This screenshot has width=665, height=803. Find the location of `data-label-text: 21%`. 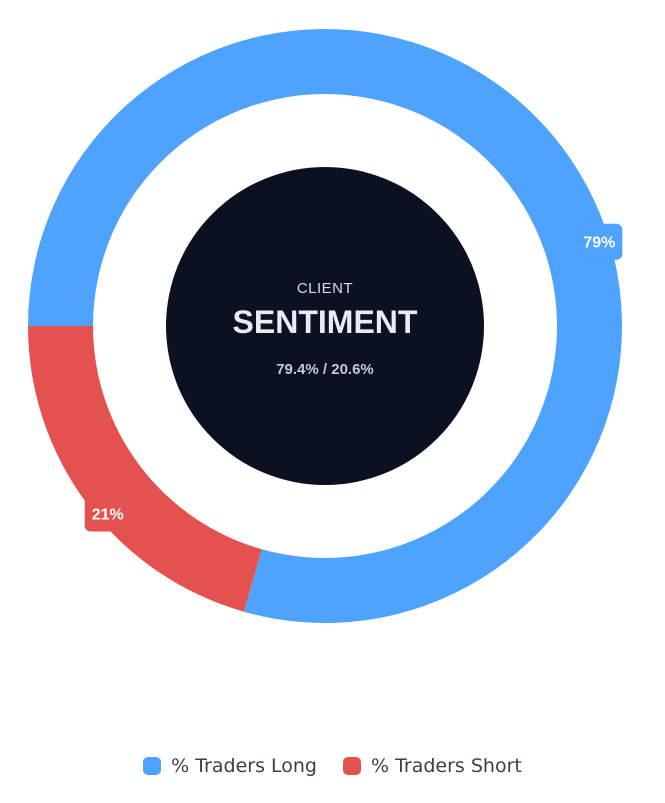

data-label-text: 21% is located at coordinates (108, 514).